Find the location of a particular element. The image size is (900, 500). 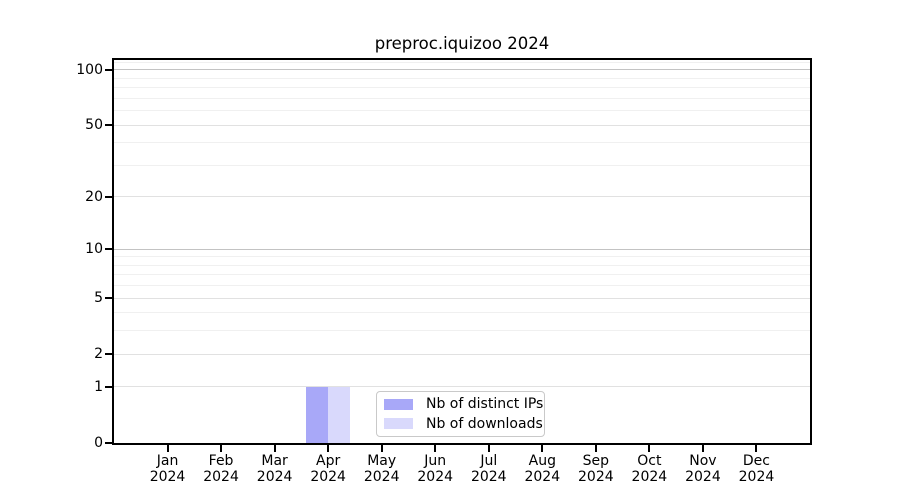

y-tick-label-5: 5 is located at coordinates (98, 298).